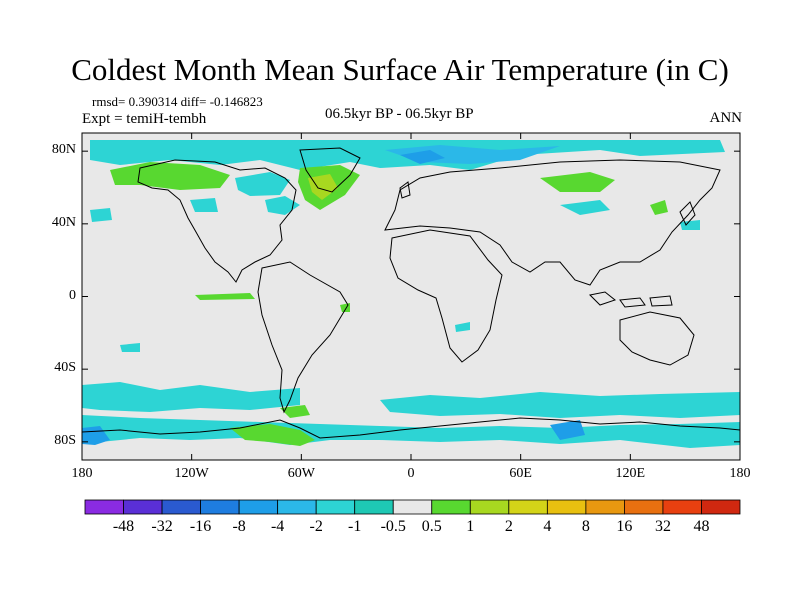  What do you see at coordinates (701, 526) in the screenshot?
I see `colorbar-label: 48` at bounding box center [701, 526].